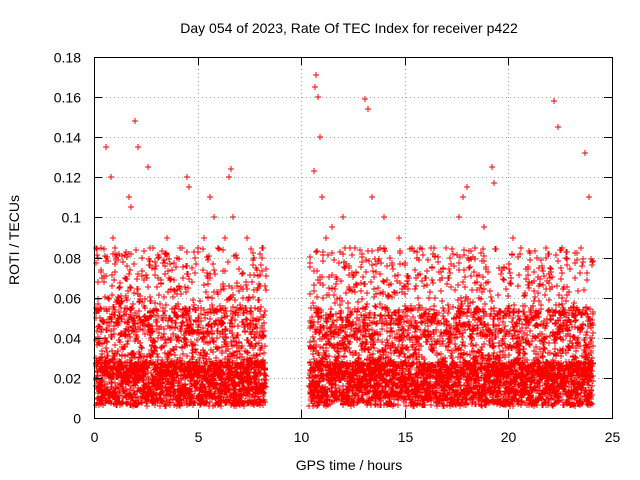 This screenshot has width=640, height=480. I want to click on x-axis-title: GPS time / hours, so click(349, 465).